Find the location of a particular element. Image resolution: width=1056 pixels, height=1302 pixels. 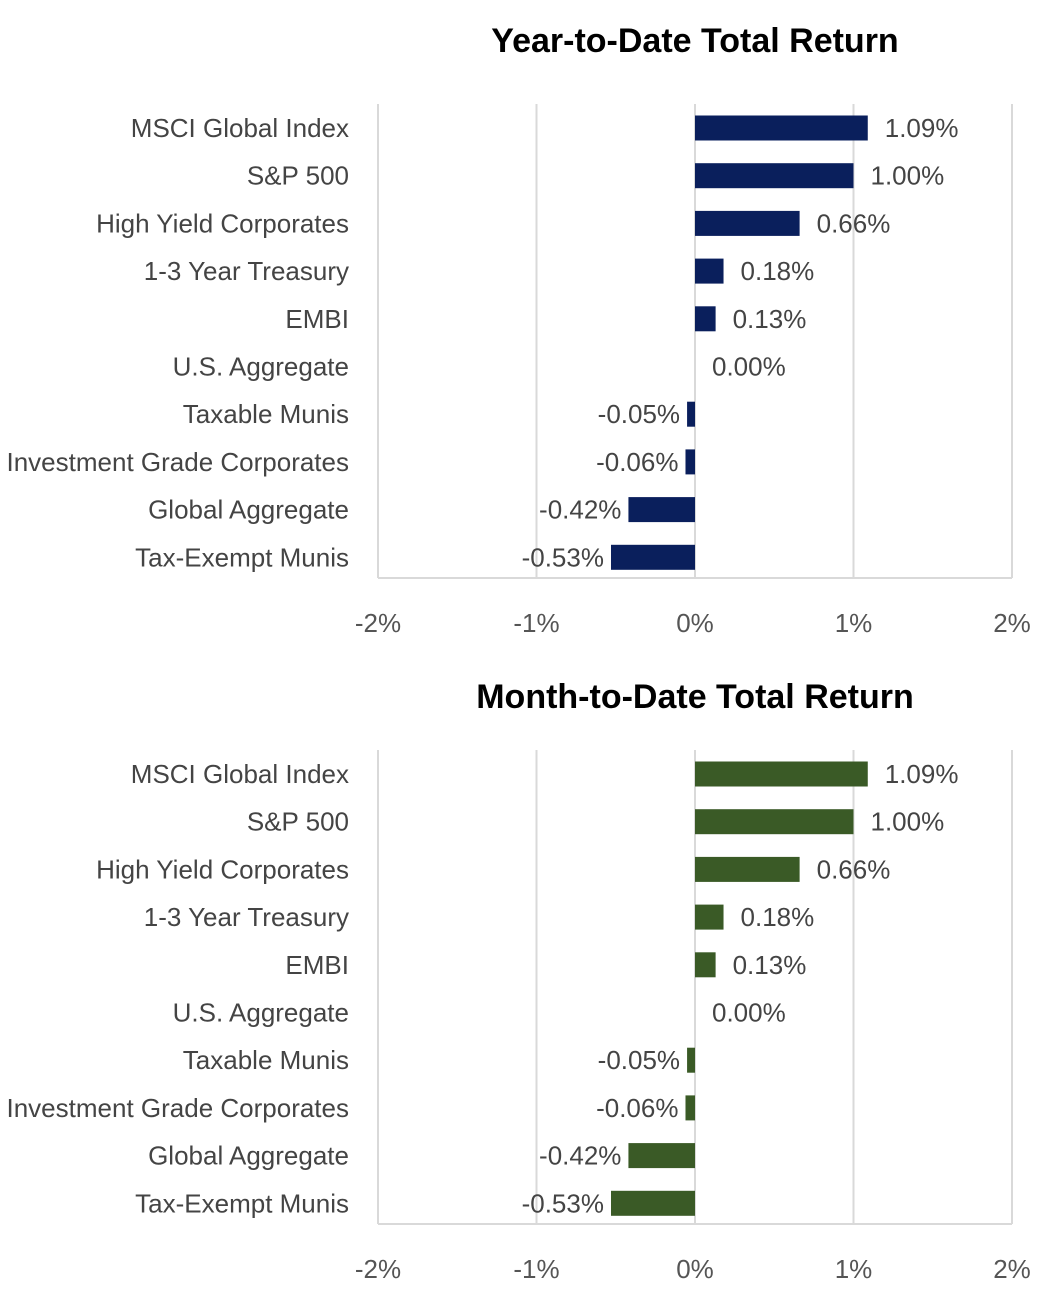

mtd-data-label: 0.13% is located at coordinates (770, 965).